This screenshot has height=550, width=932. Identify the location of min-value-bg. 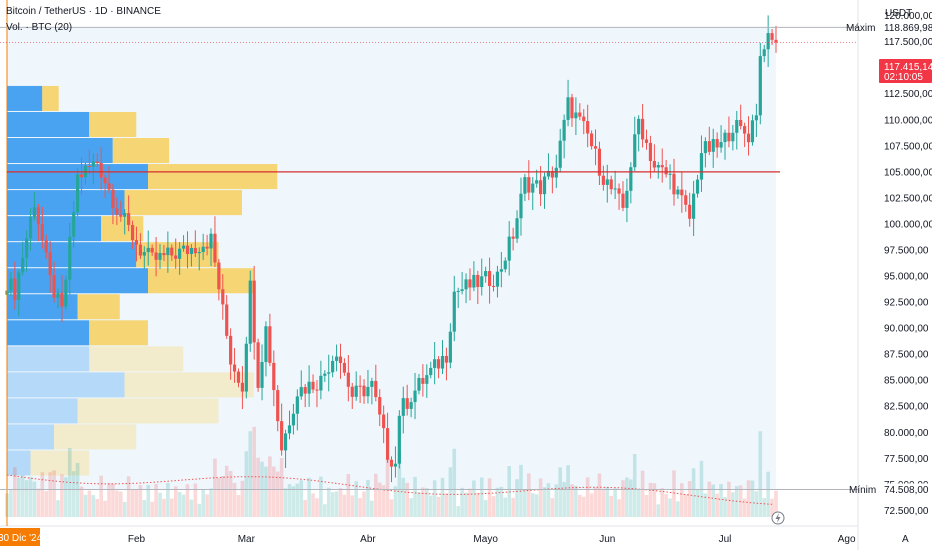
(904, 489).